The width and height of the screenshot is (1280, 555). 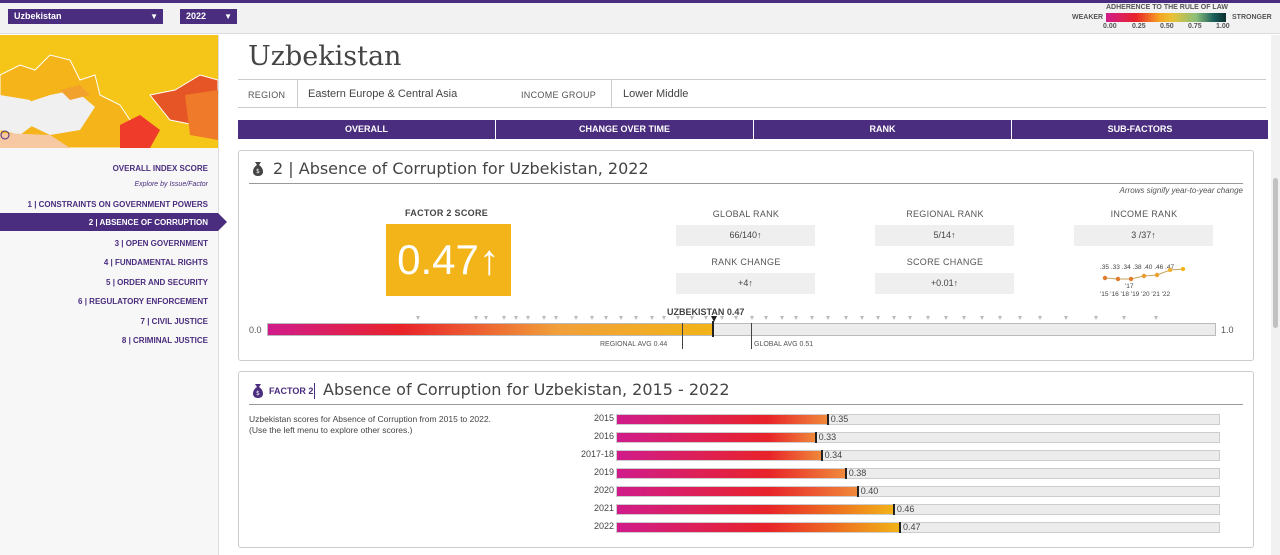 I want to click on chevron-down-icon: ▼, so click(x=228, y=16).